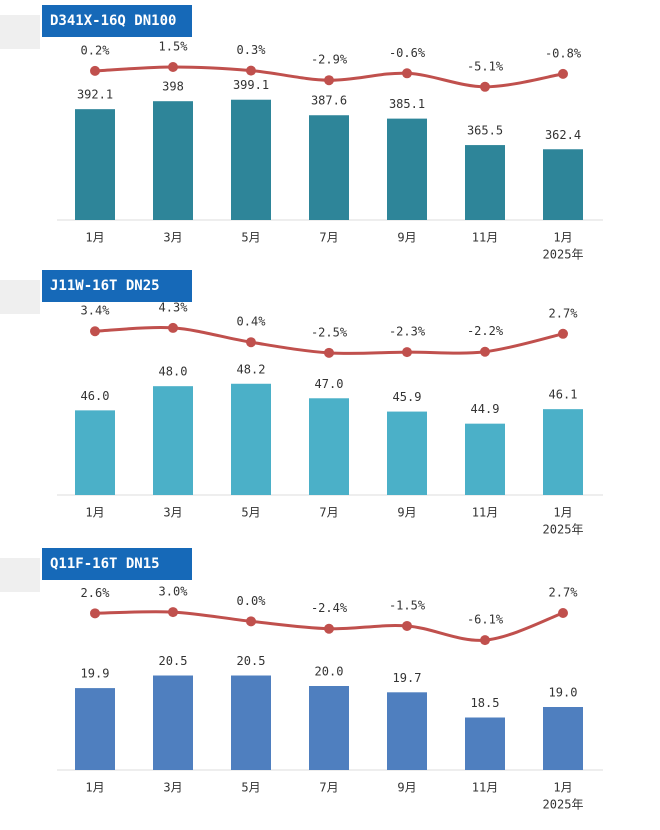 This screenshot has height=830, width=660. Describe the element at coordinates (95, 95) in the screenshot. I see `value-label: 392.1` at that location.